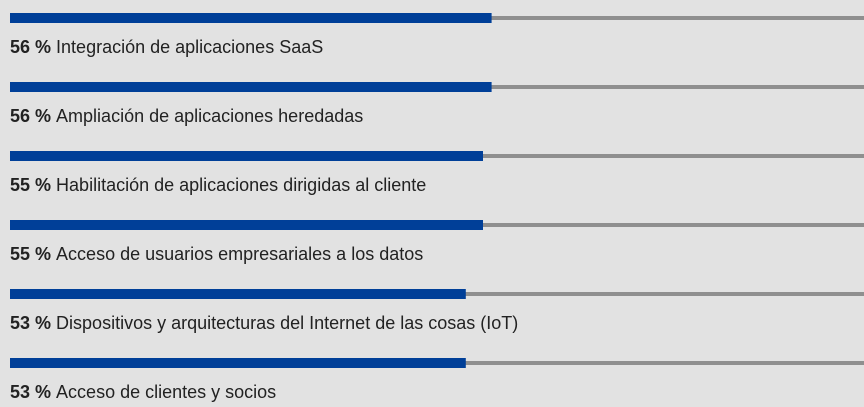  What do you see at coordinates (166, 392) in the screenshot?
I see `category-label: Acceso de clientes y socios` at bounding box center [166, 392].